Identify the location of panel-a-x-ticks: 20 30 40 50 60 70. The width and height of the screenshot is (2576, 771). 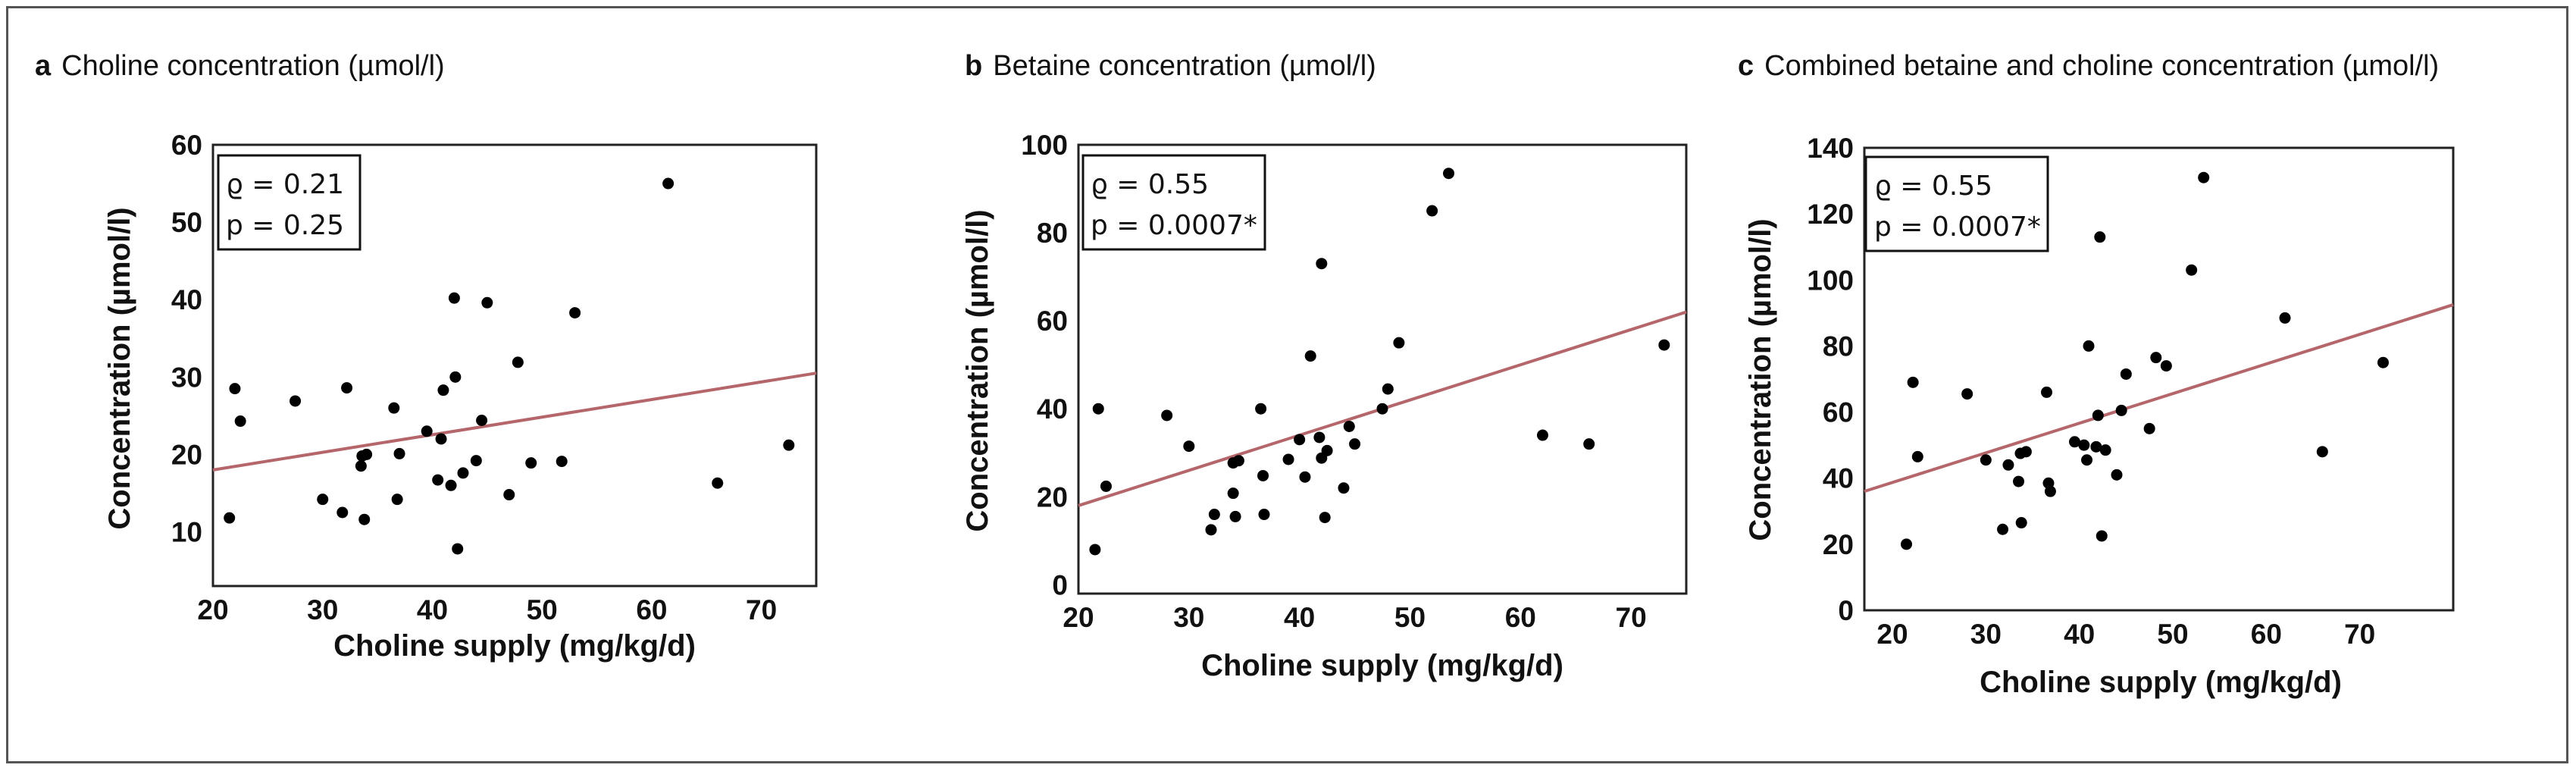
(487, 609).